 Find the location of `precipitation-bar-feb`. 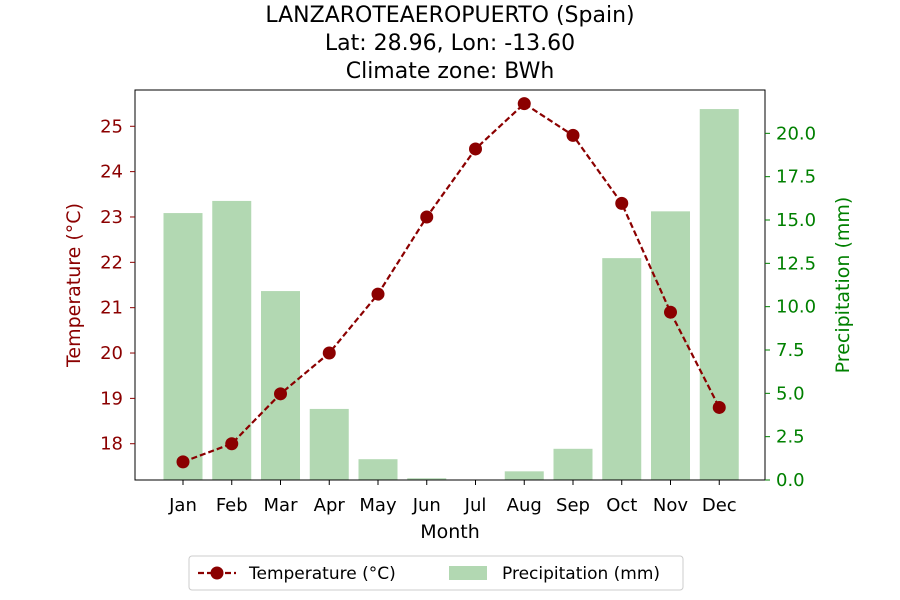

precipitation-bar-feb is located at coordinates (232, 340).